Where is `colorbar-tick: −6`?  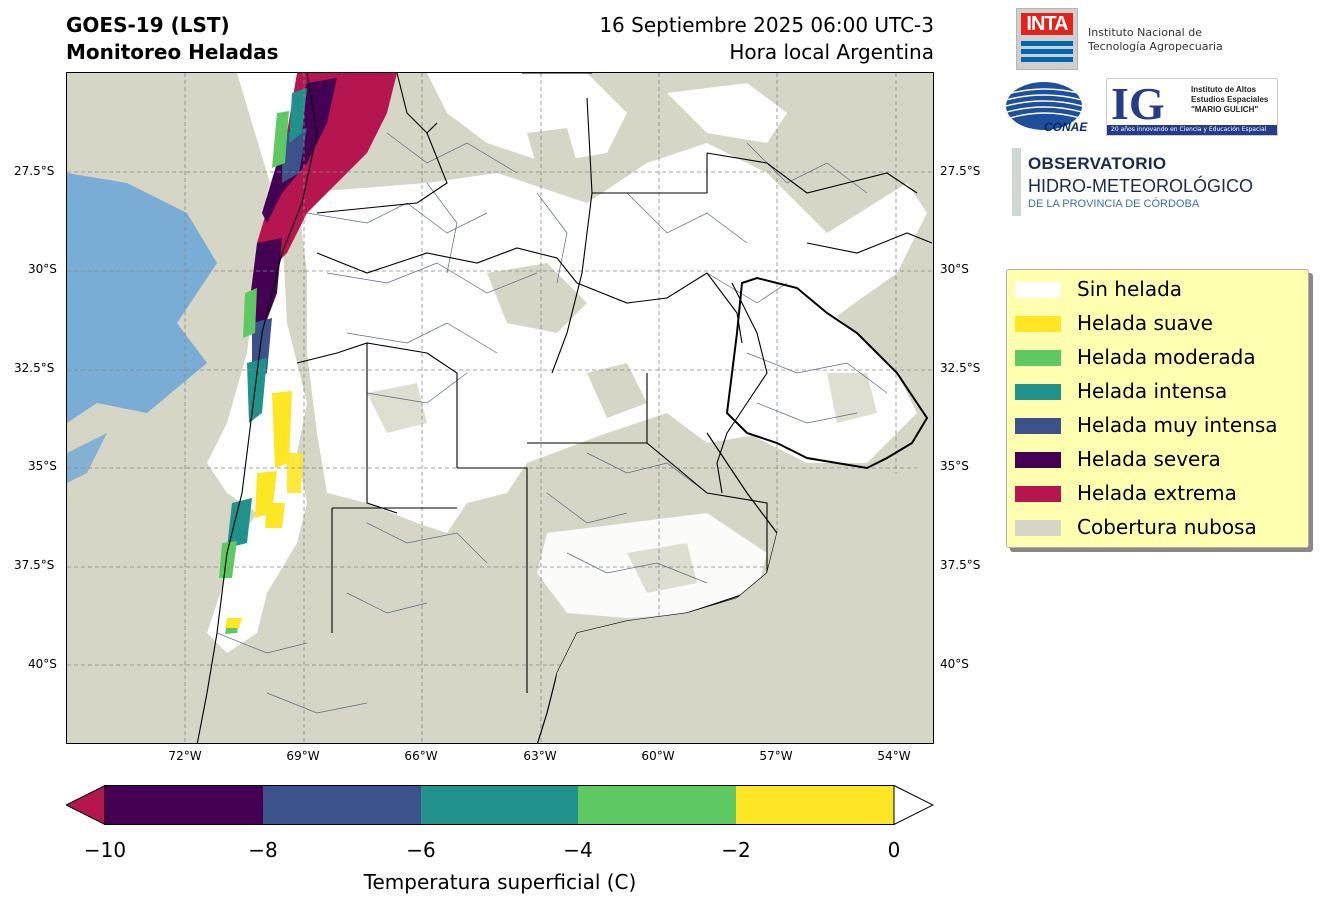 colorbar-tick: −6 is located at coordinates (421, 850).